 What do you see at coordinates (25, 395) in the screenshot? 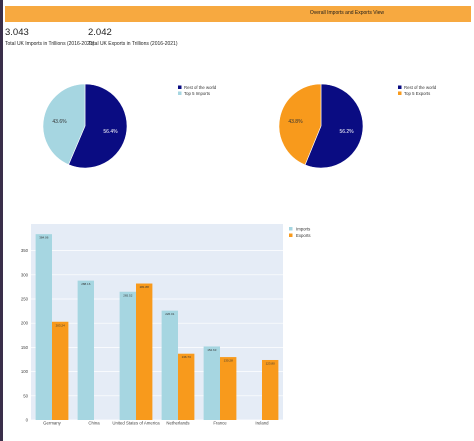
I see `y-tick-label: 50` at bounding box center [25, 395].